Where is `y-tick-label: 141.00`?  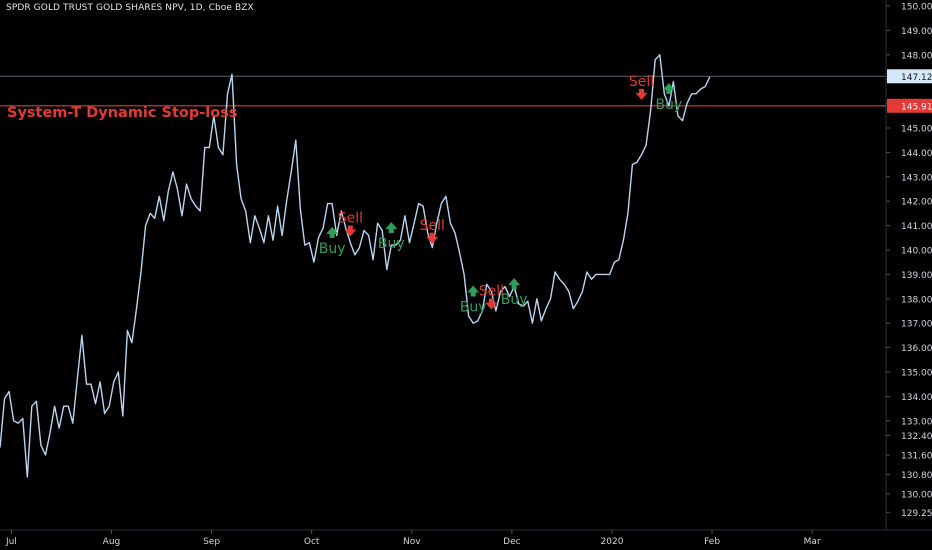
y-tick-label: 141.00 is located at coordinates (916, 227).